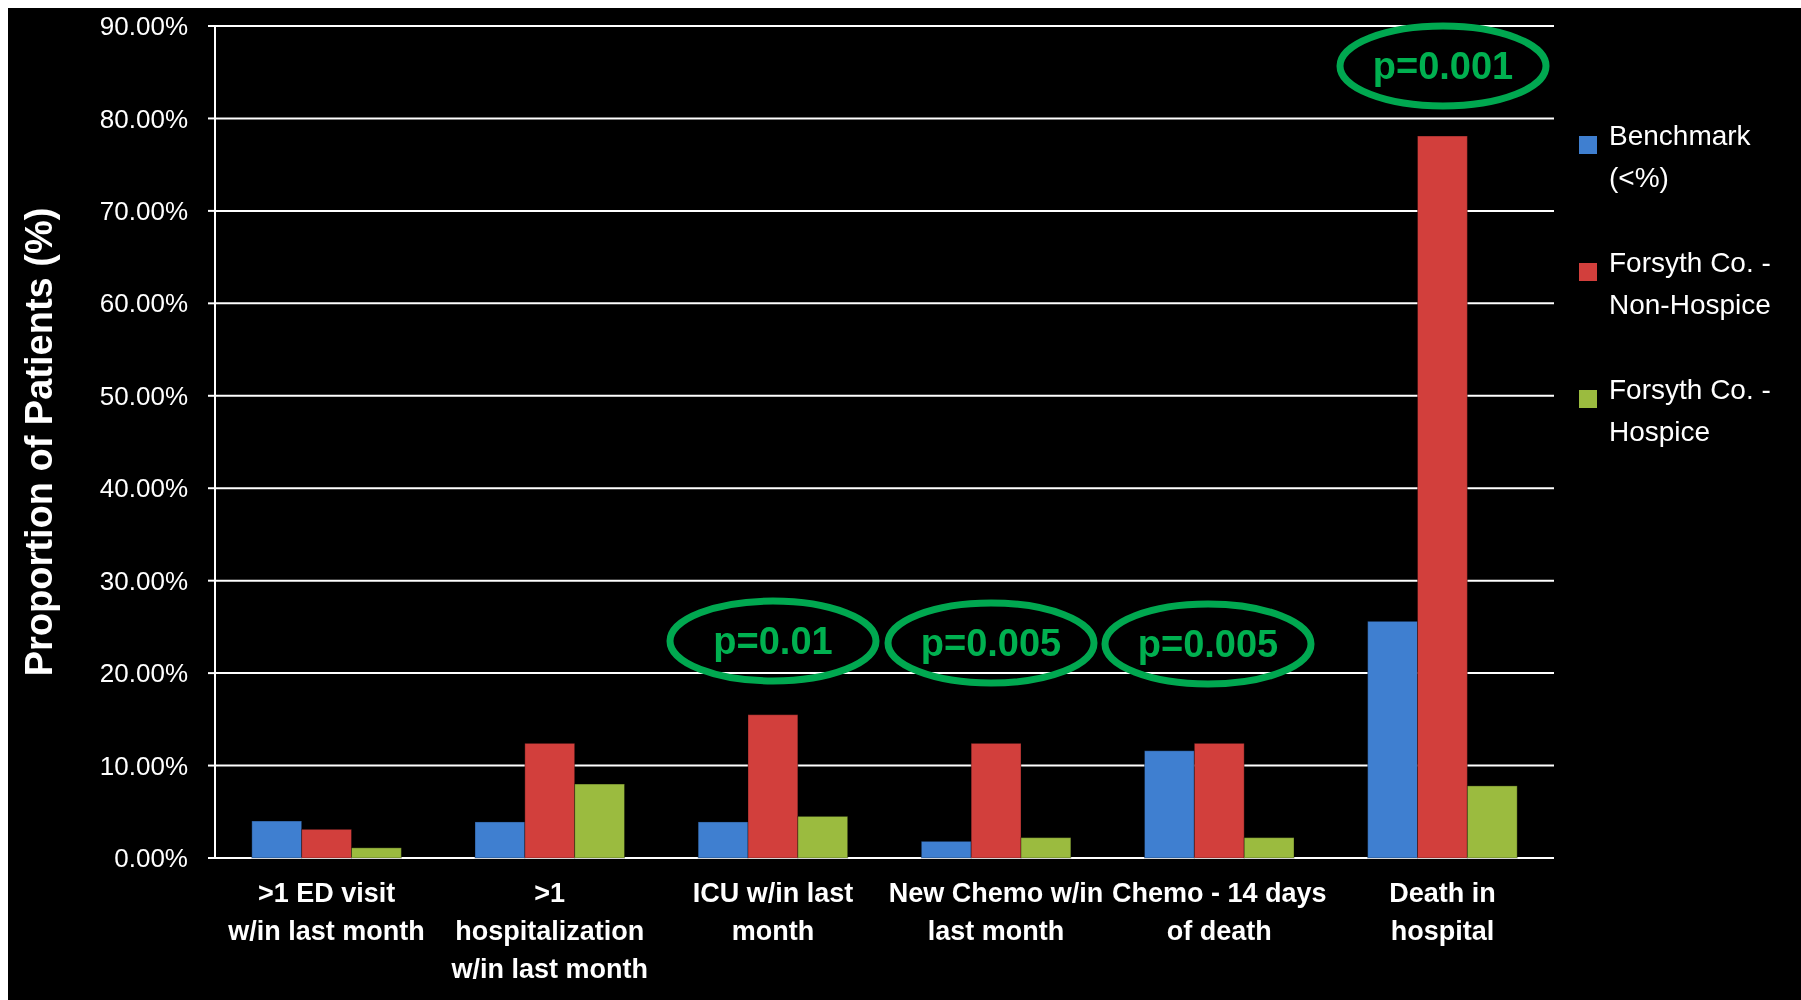 This screenshot has width=1801, height=1000. I want to click on y-tick-label: 20.00%, so click(143, 673).